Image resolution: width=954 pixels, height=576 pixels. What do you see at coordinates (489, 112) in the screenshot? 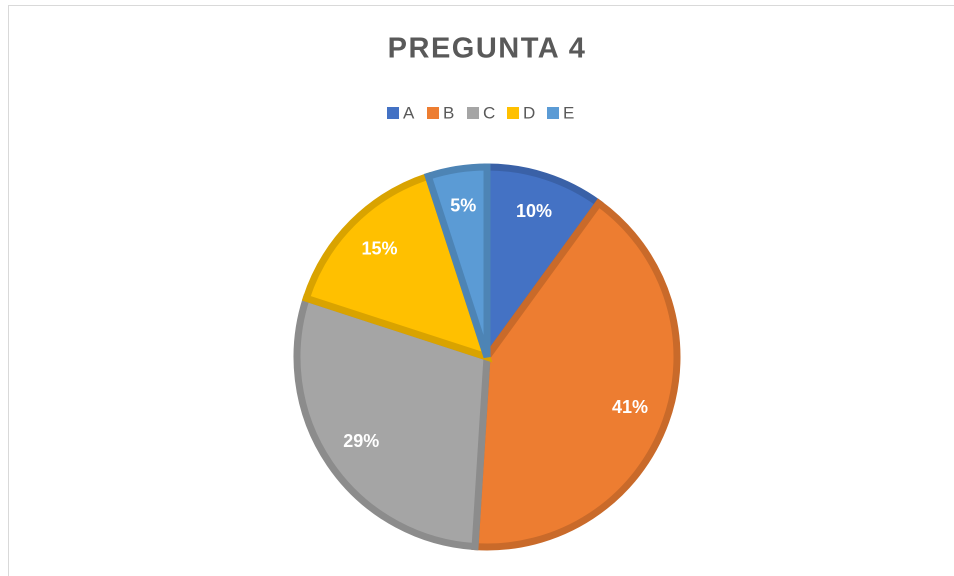
I see `legend-label: C` at bounding box center [489, 112].